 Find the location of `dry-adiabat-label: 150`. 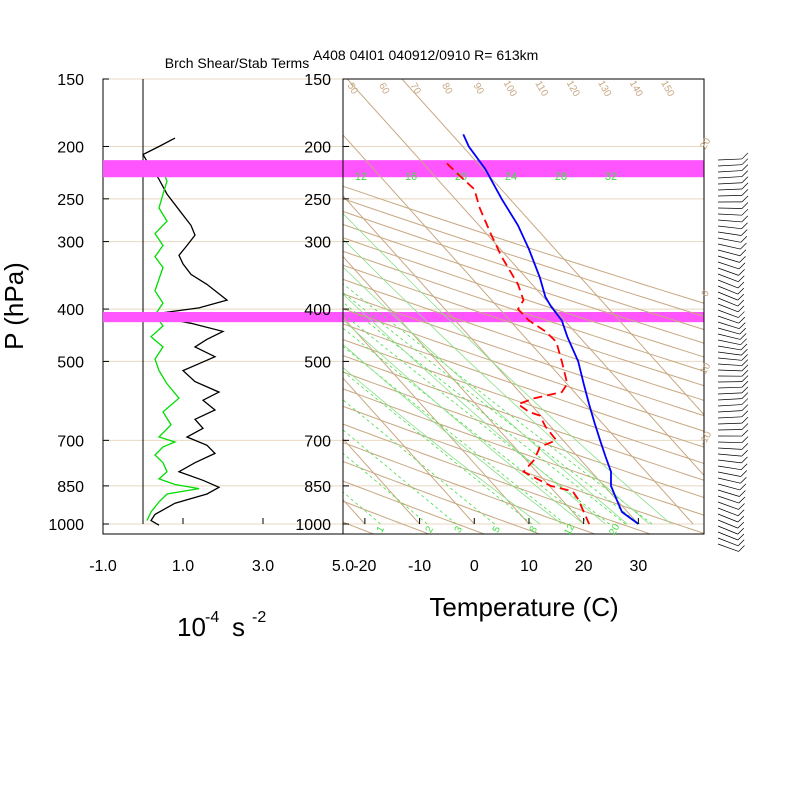

dry-adiabat-label: 150 is located at coordinates (667, 89).